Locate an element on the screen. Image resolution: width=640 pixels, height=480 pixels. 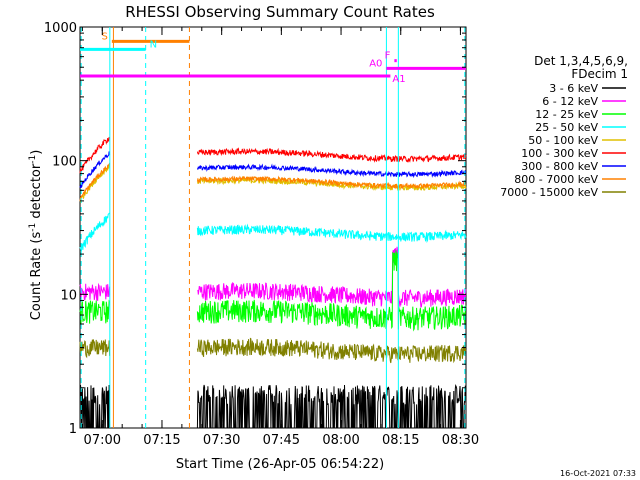
y-axis-label: Count Rate (s-1 detector-1) is located at coordinates (36, 235).